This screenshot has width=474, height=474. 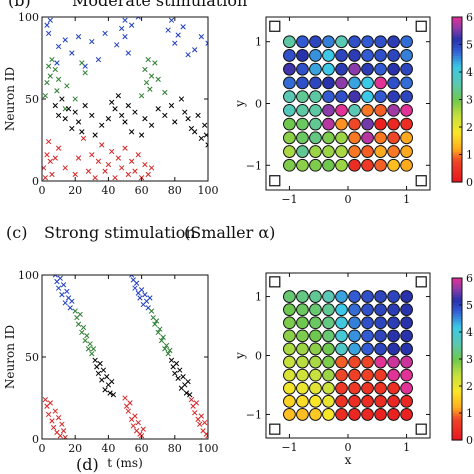 What do you see at coordinates (28, 17) in the screenshot?
I see `y-tick-label: 100` at bounding box center [28, 17].